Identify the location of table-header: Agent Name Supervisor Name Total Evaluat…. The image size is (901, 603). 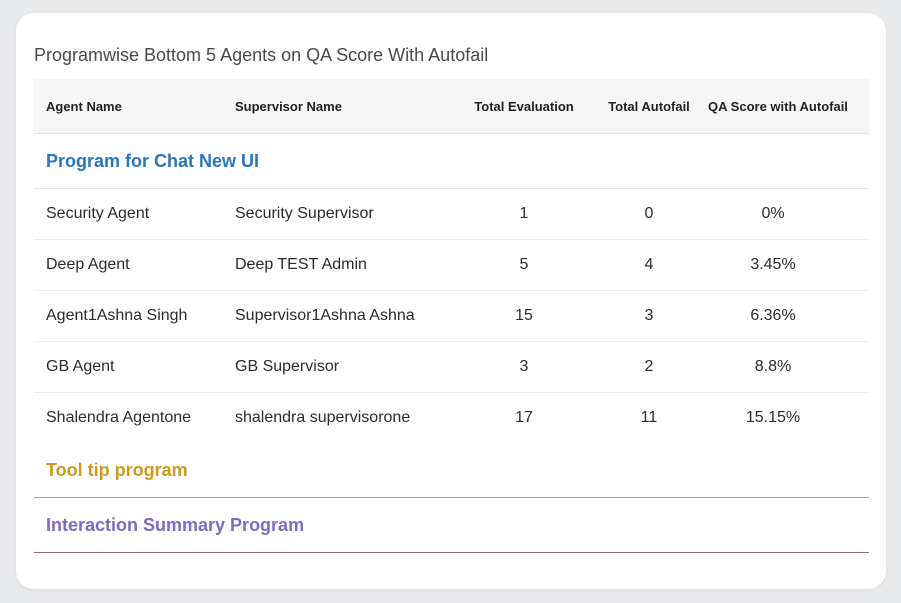
(451, 106).